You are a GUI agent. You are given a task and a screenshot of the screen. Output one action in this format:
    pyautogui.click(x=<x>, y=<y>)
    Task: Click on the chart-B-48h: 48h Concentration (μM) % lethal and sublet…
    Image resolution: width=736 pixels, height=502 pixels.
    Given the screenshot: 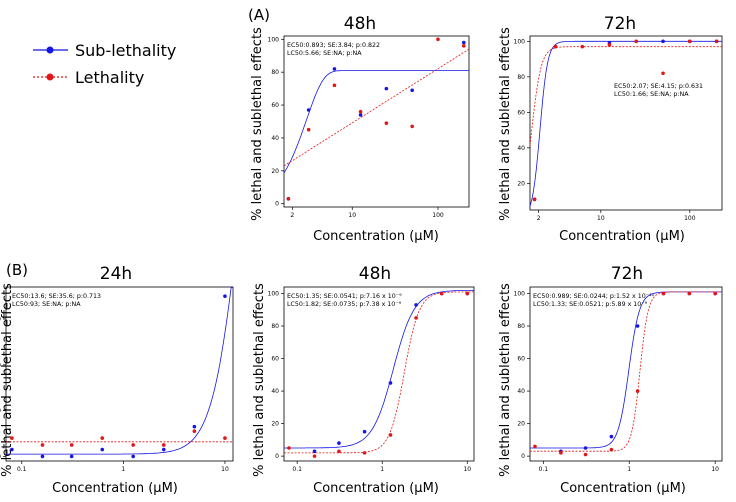 What is the action you would take?
    pyautogui.click(x=363, y=380)
    